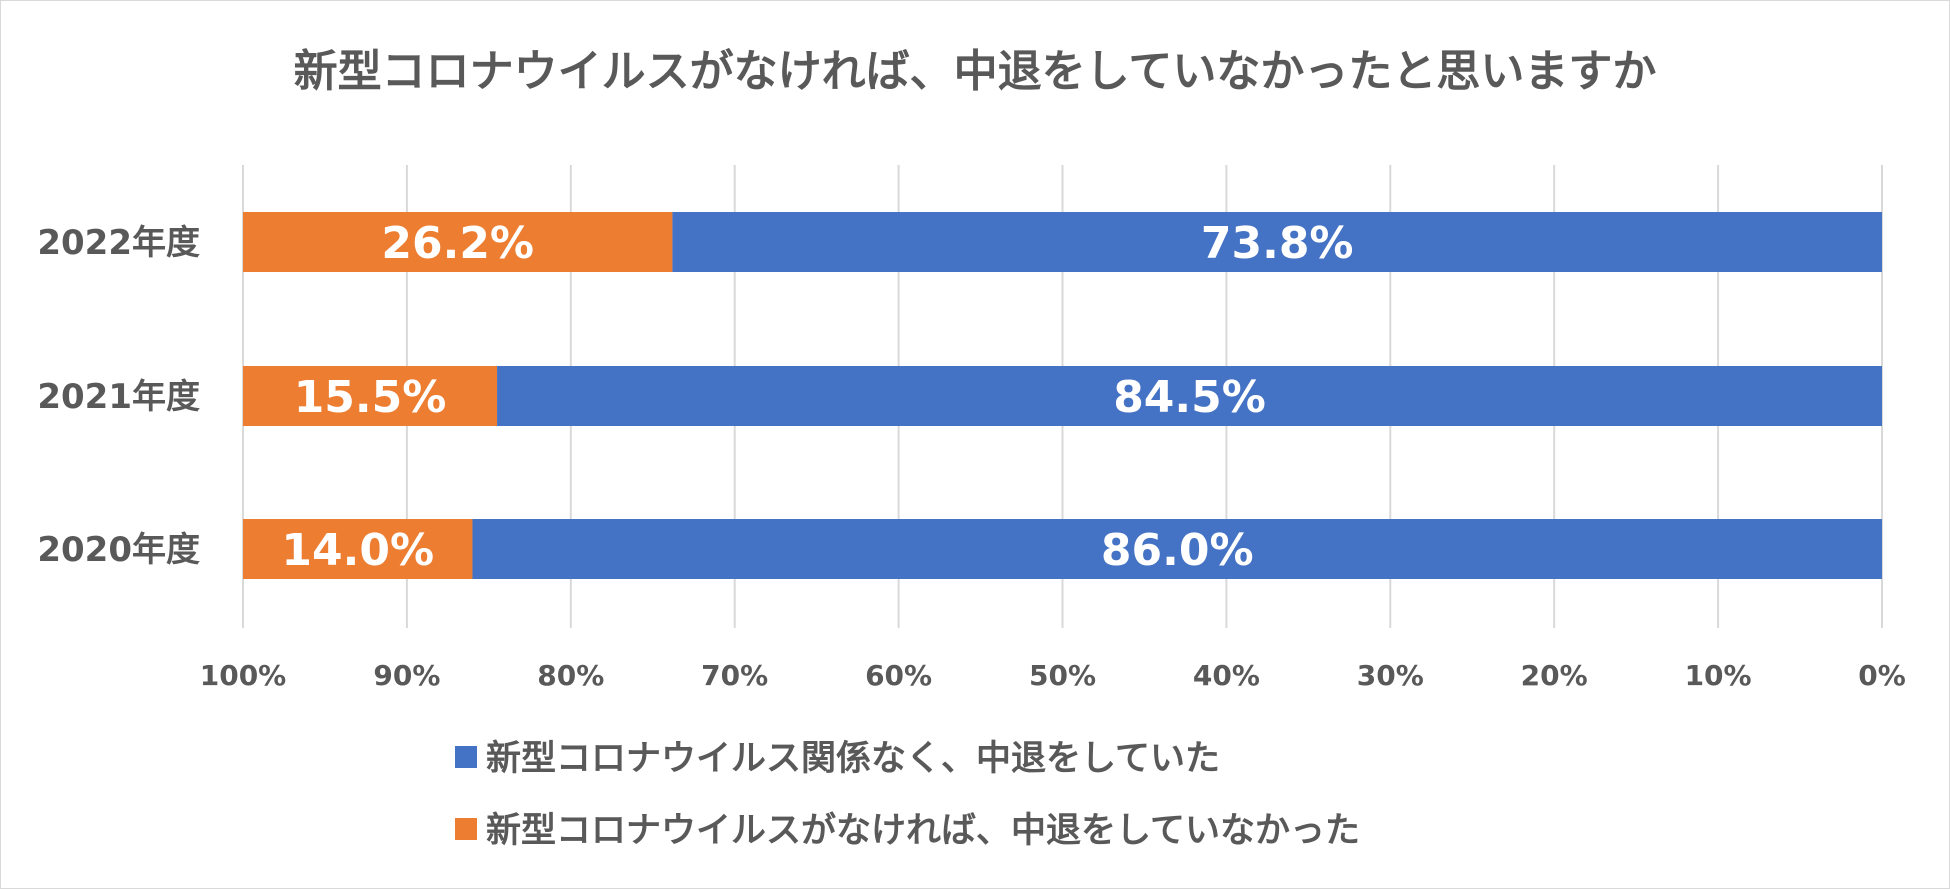  Describe the element at coordinates (1390, 675) in the screenshot. I see `x-tick-label: 30%` at that location.